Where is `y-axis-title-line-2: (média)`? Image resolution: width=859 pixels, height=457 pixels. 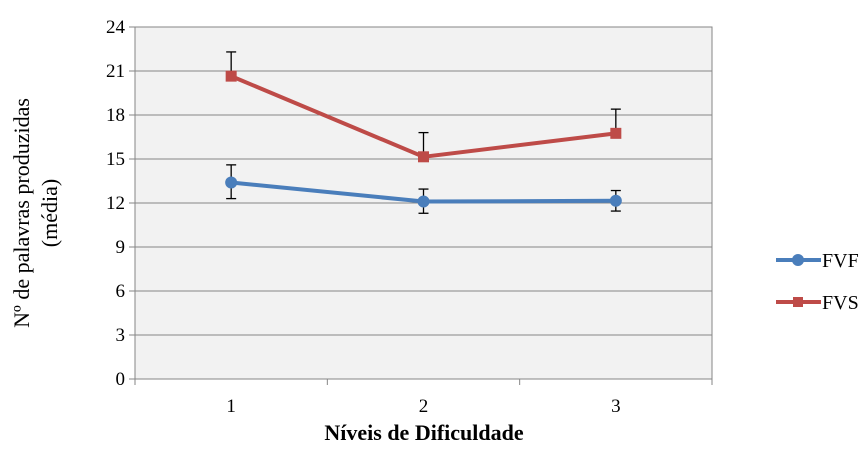
y-axis-title-line-2: (média) is located at coordinates (49, 213).